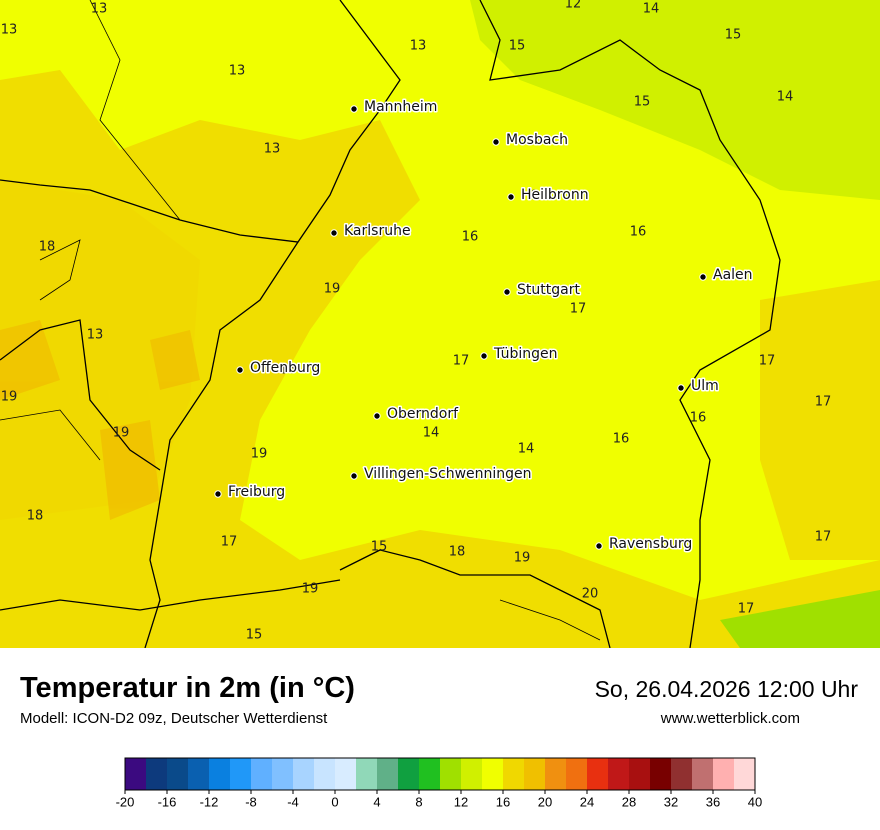 Image resolution: width=880 pixels, height=830 pixels. I want to click on tick-label: 24, so click(587, 801).